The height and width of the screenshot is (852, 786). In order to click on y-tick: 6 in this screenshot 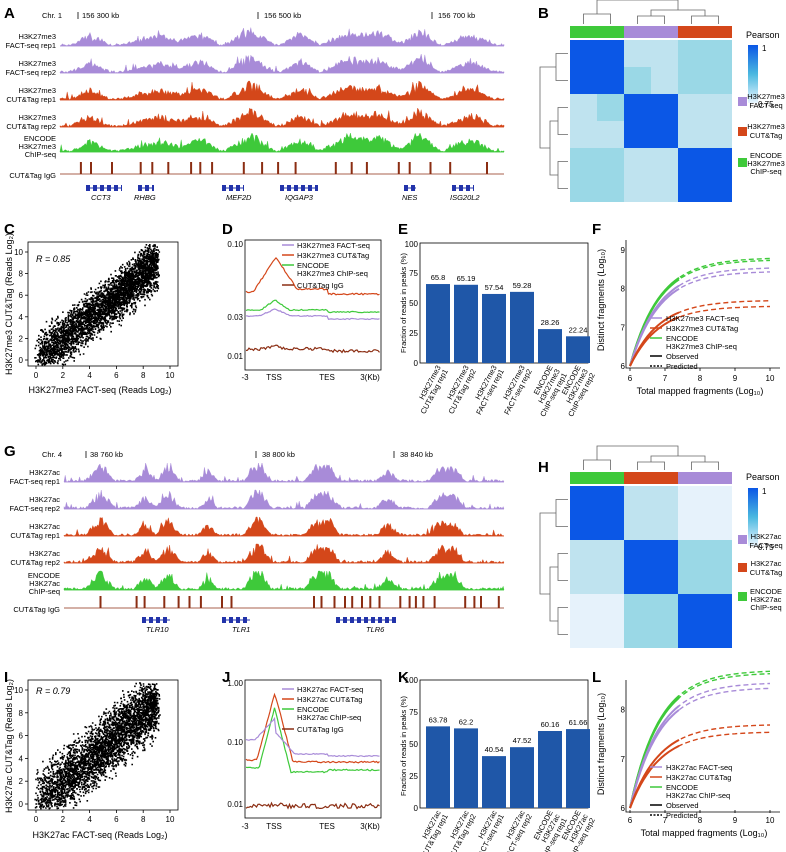, I will do `click(21, 295)`.